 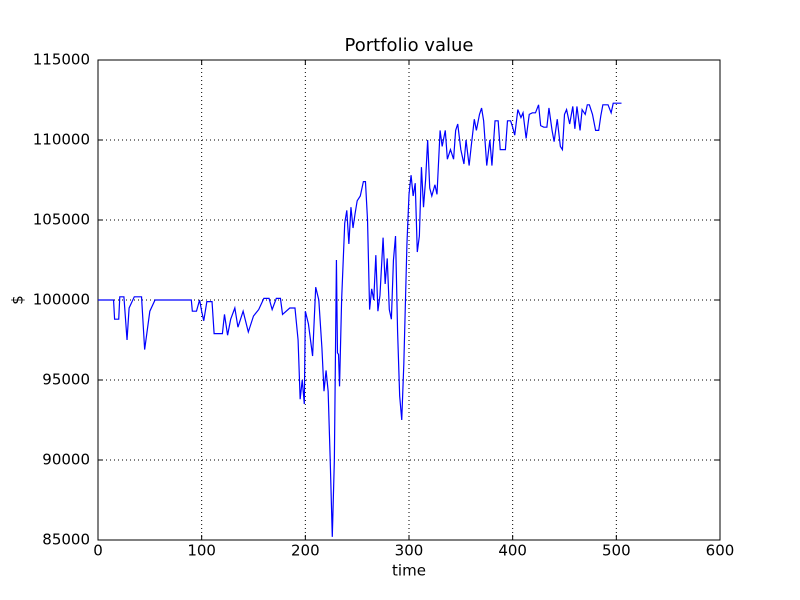 I want to click on y-tick-label: 105000, so click(x=61, y=220).